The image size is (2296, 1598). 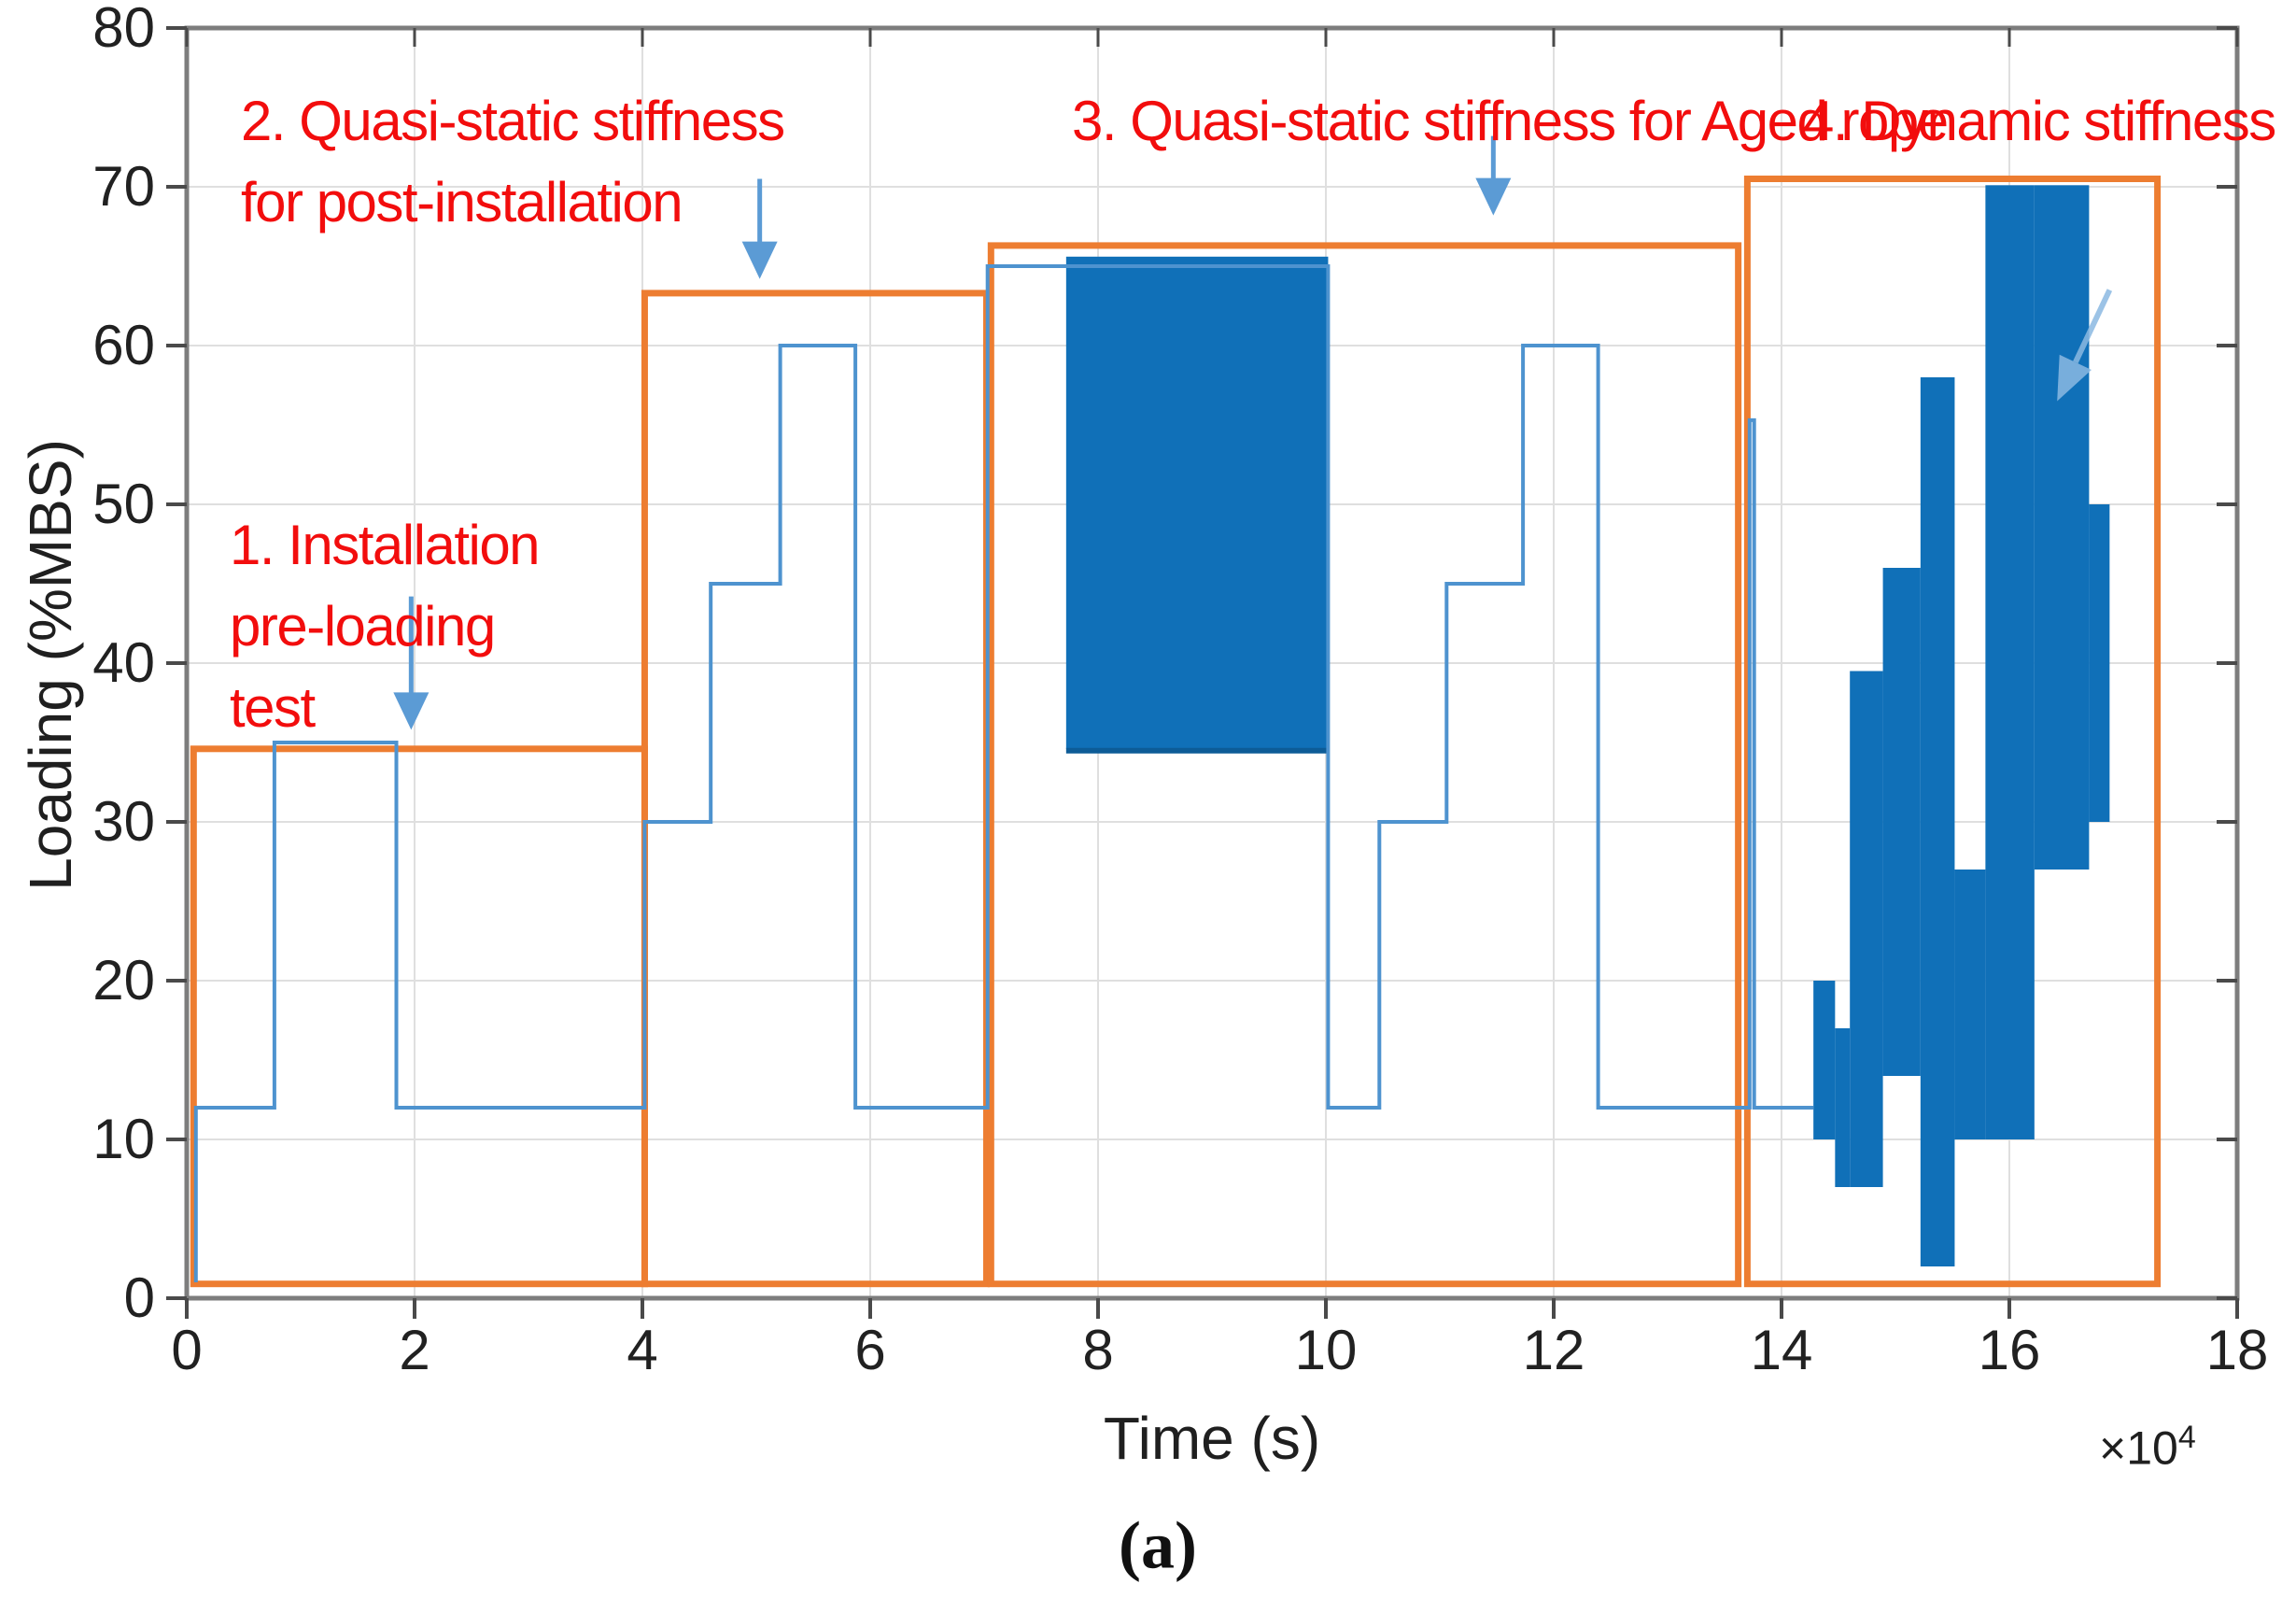 I want to click on y-tick-label: 80, so click(x=124, y=29).